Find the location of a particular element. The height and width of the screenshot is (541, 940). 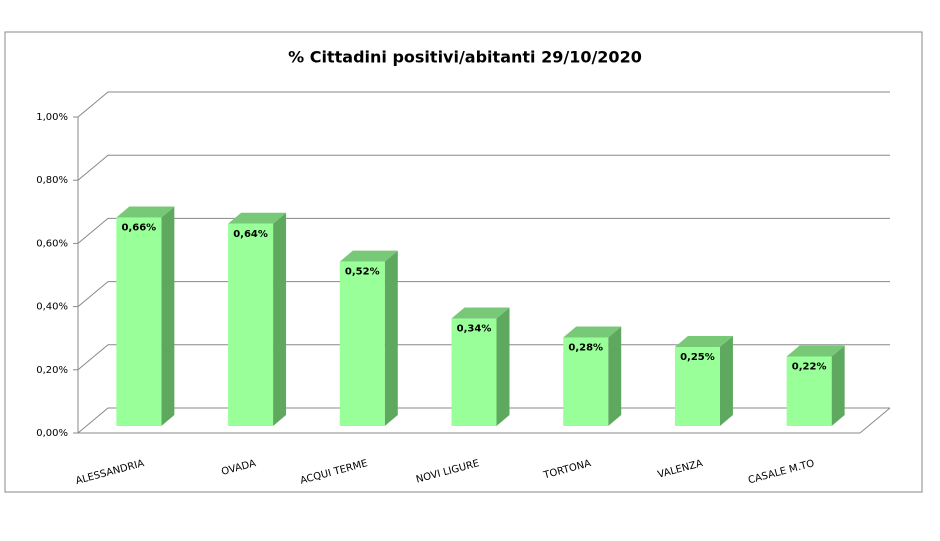

y-tick-label: 0,20% is located at coordinates (52, 370).